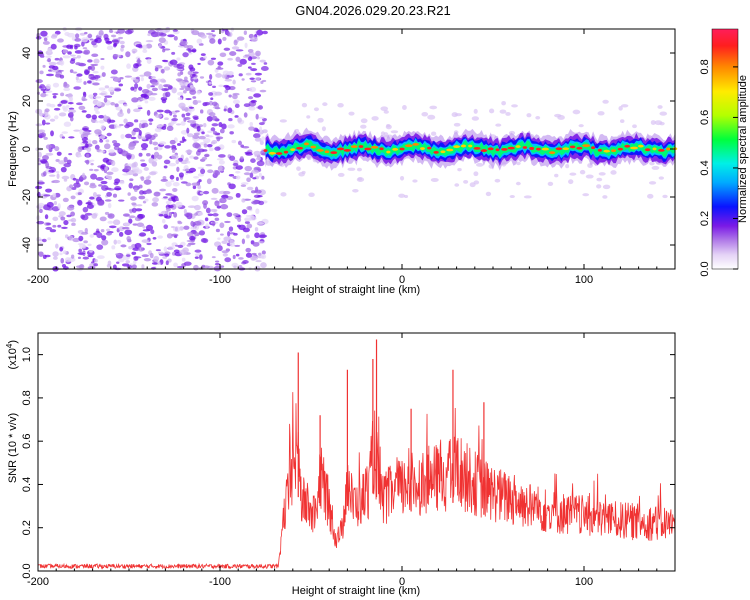 This screenshot has height=600, width=750. I want to click on bottom-x-tick-label: -200, so click(38, 582).